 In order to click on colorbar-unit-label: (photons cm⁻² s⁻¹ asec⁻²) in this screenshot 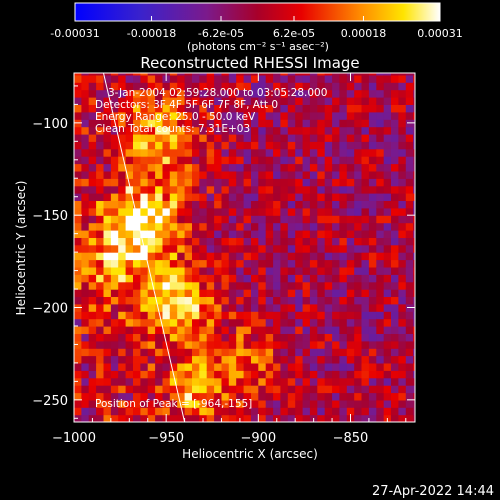, I will do `click(258, 46)`.